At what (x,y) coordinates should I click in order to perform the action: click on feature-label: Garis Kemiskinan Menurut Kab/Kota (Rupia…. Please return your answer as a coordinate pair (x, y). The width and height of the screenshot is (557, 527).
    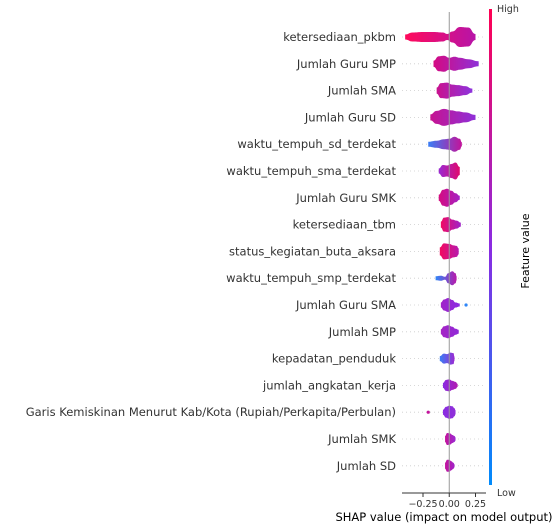
    Looking at the image, I should click on (211, 412).